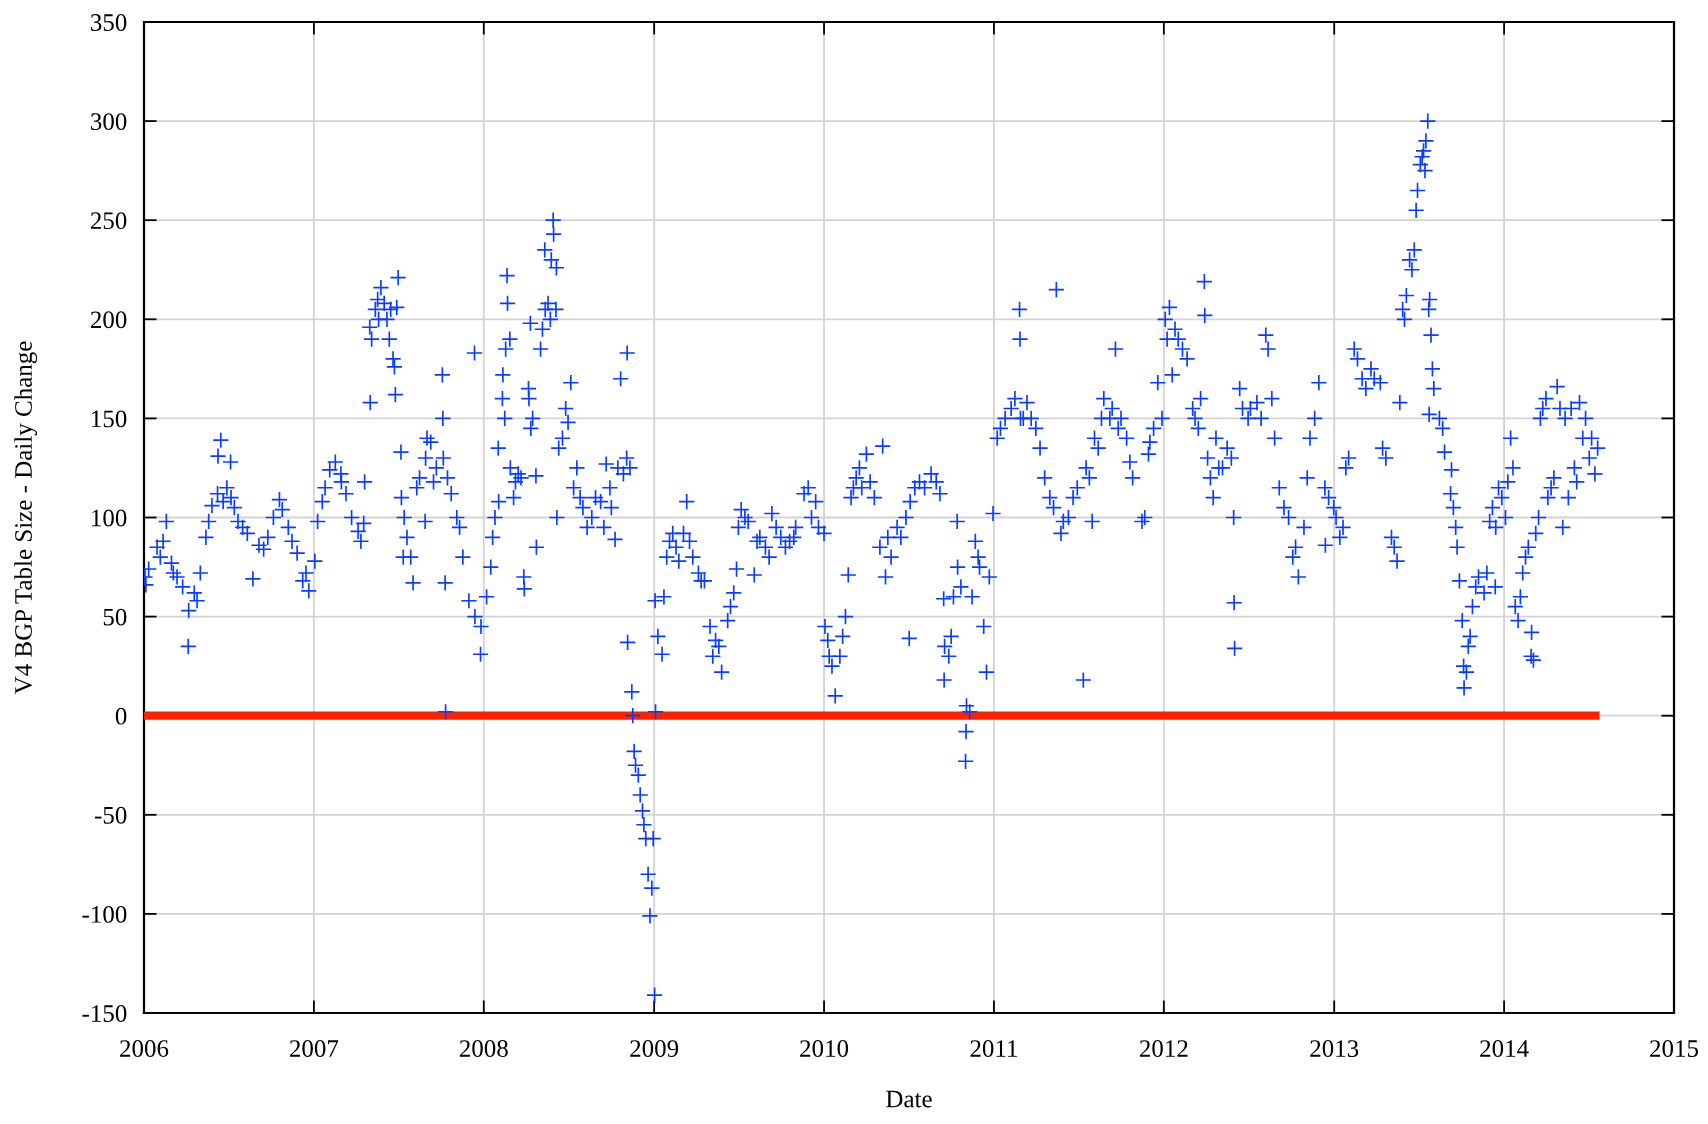 This screenshot has height=1124, width=1708. I want to click on y-tick-label: 50, so click(115, 617).